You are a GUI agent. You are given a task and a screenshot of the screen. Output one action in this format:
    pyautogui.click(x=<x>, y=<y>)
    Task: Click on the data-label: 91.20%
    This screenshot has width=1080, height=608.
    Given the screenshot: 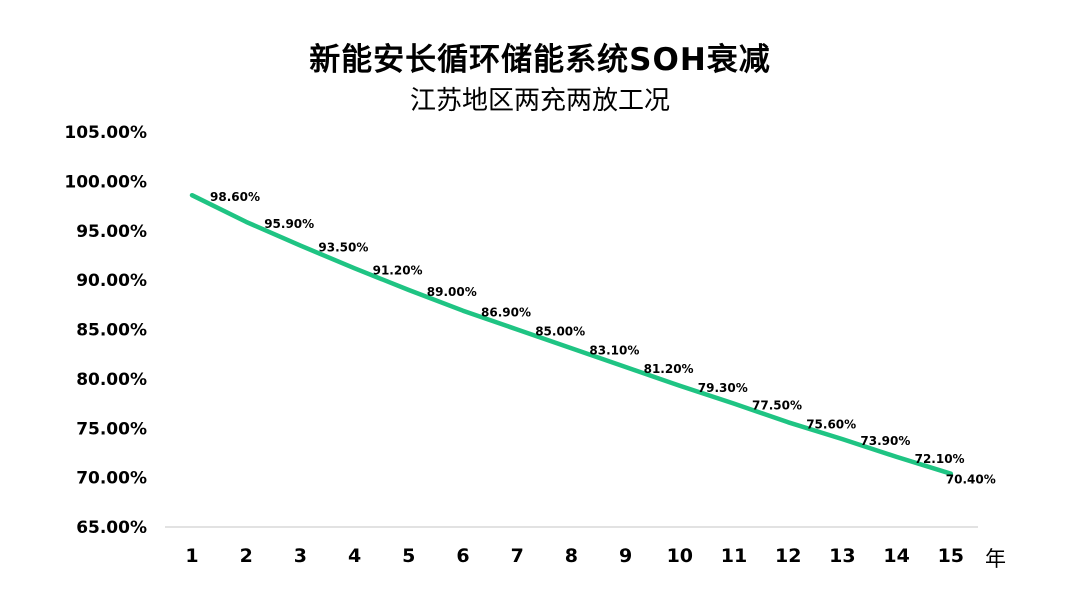 What is the action you would take?
    pyautogui.click(x=398, y=270)
    